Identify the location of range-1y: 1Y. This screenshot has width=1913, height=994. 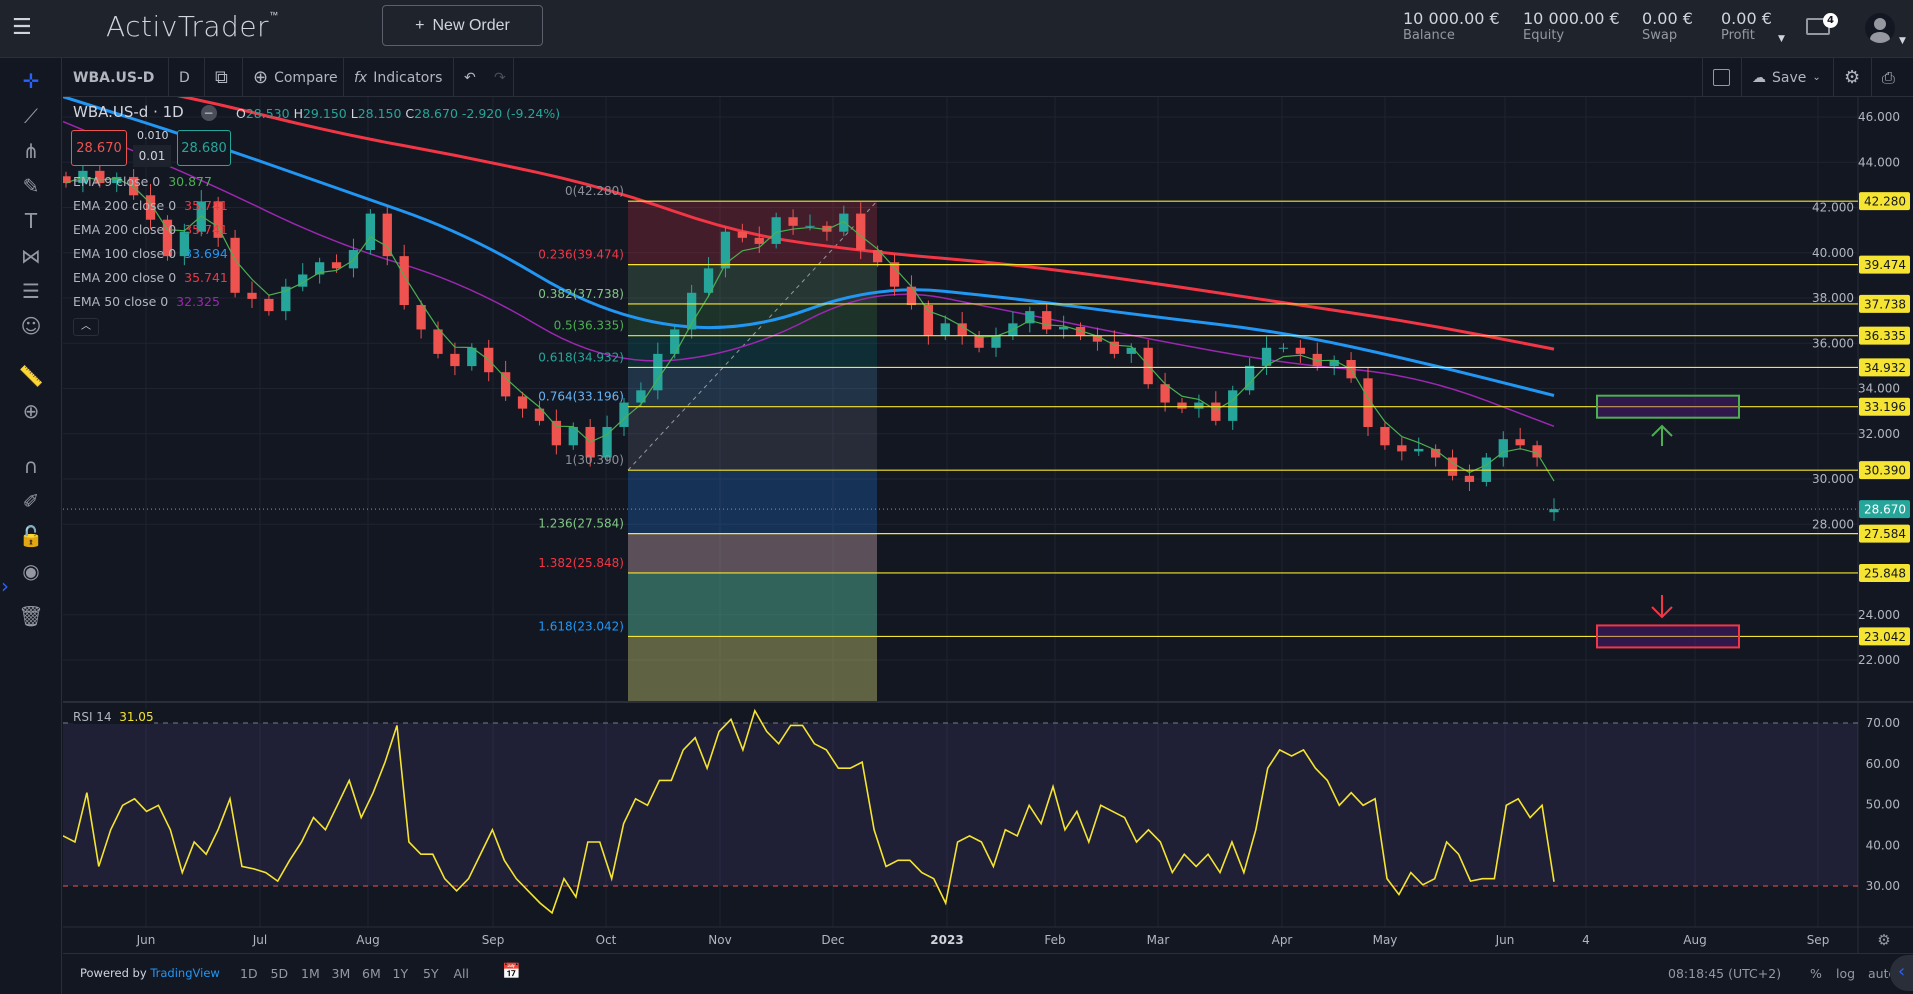
(400, 973).